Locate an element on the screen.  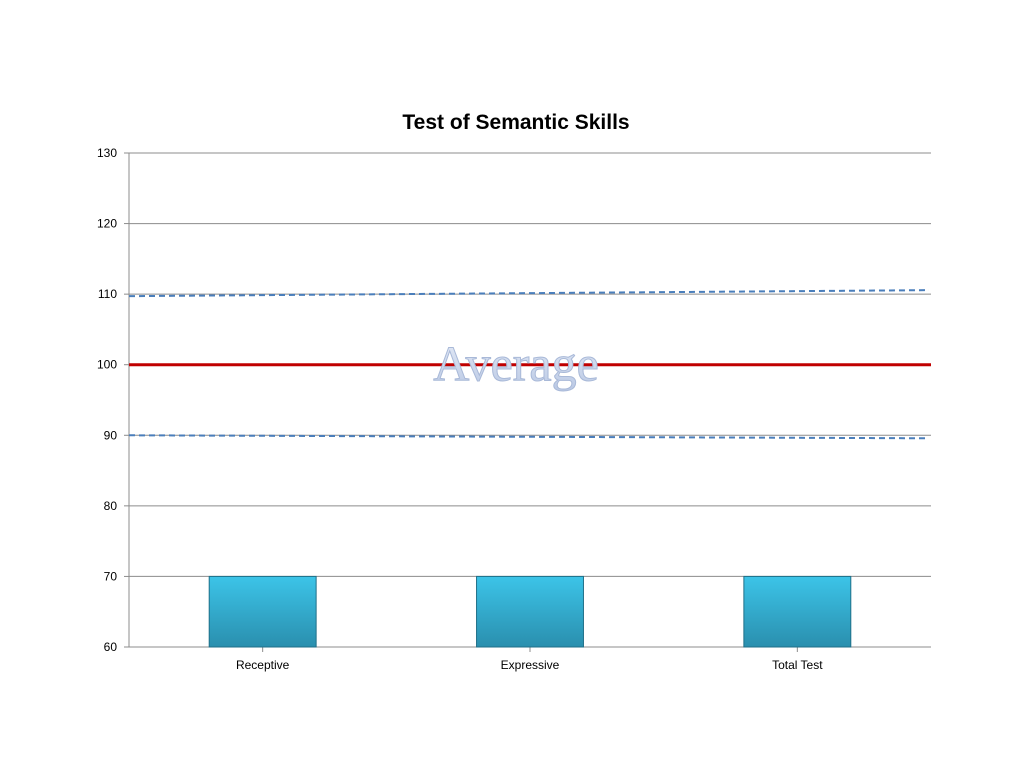
y-tick-label: 80 is located at coordinates (111, 506).